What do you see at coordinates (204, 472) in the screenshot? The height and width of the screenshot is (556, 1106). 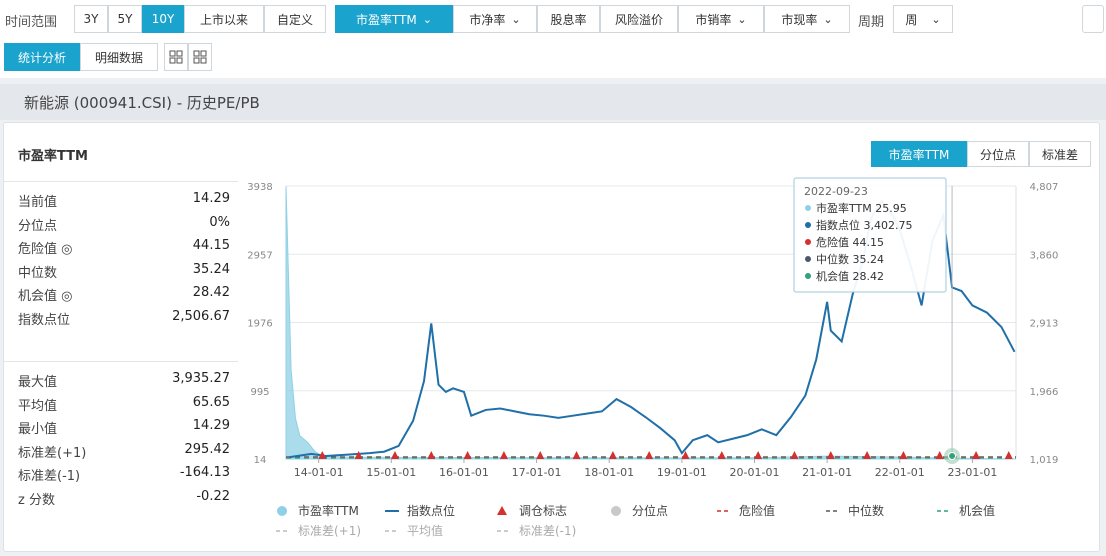 I see `stat-value: -164.13` at bounding box center [204, 472].